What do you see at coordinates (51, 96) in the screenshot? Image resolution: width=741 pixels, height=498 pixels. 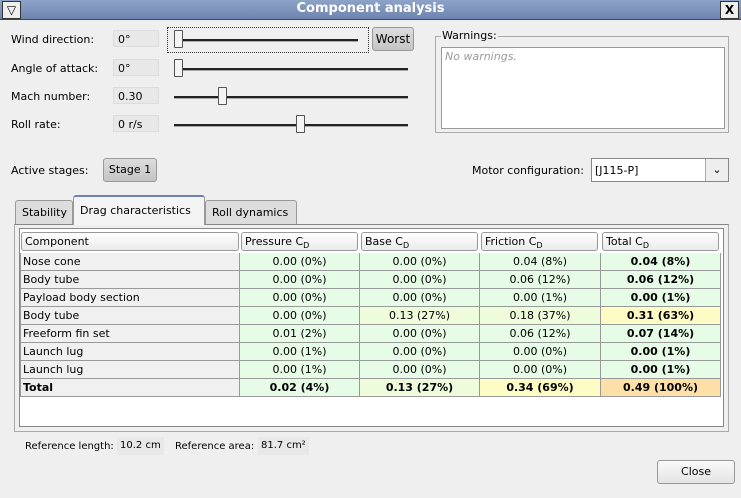 I see `control-label: Mach number:` at bounding box center [51, 96].